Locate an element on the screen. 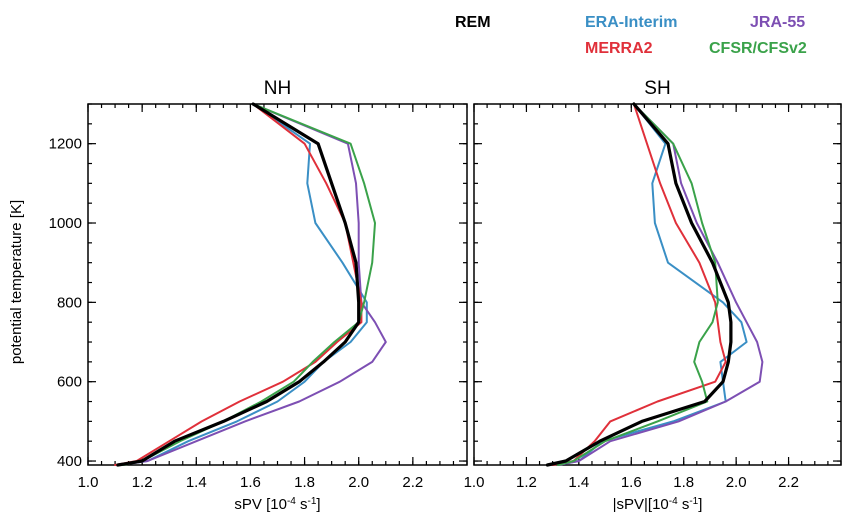 The image size is (849, 517). legend-entry-rem: REM is located at coordinates (473, 22).